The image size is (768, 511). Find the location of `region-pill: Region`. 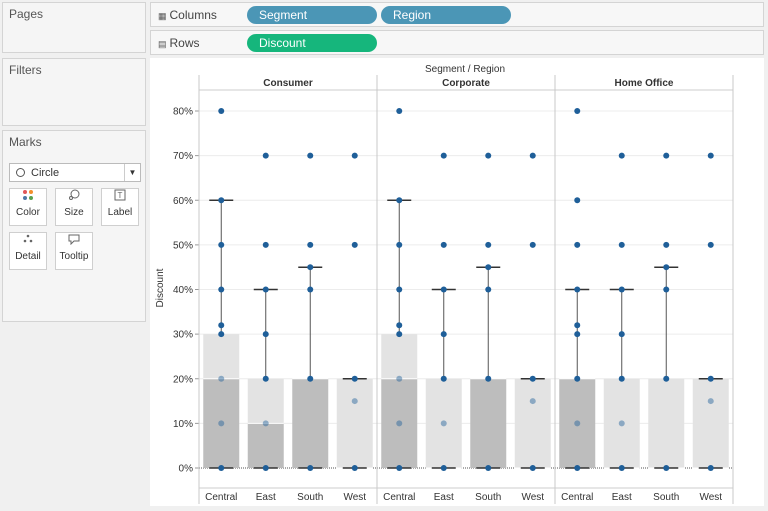

region-pill: Region is located at coordinates (446, 15).